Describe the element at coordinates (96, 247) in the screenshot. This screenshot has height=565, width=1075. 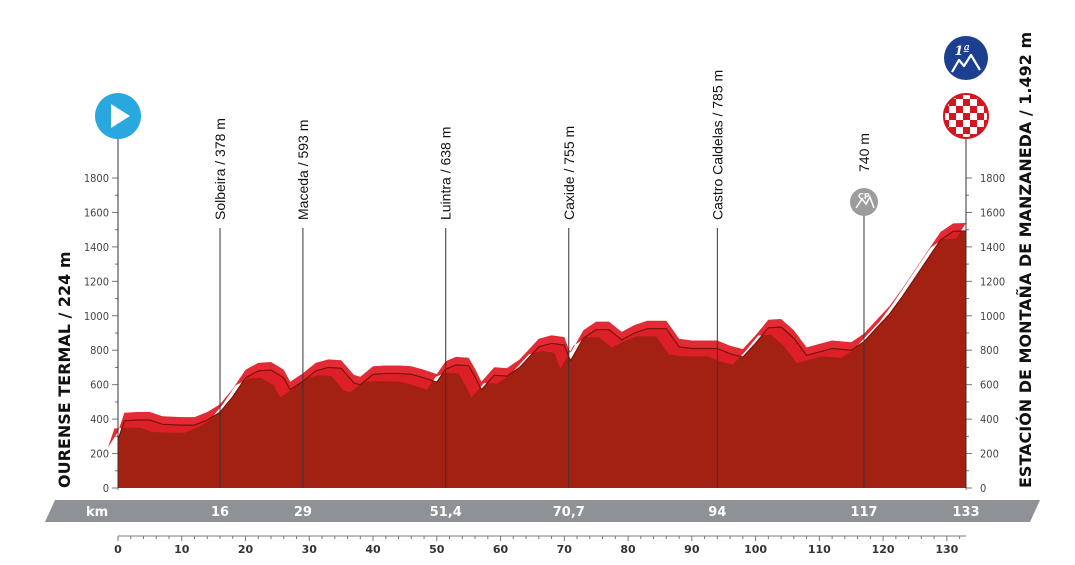
I see `y-tick-label-left: 1400` at that location.